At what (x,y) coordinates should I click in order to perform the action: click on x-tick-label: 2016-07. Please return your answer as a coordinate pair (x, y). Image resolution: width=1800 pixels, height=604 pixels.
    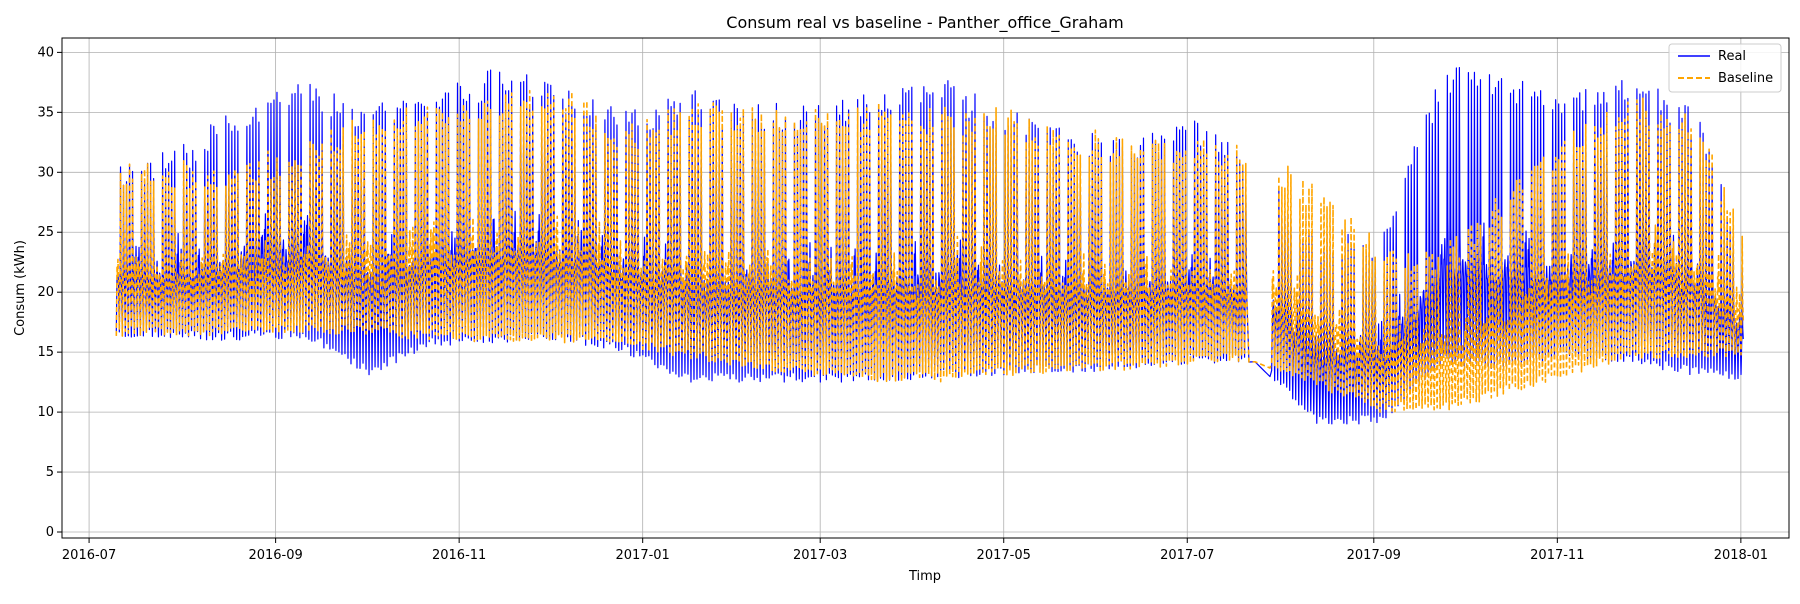
    Looking at the image, I should click on (89, 555).